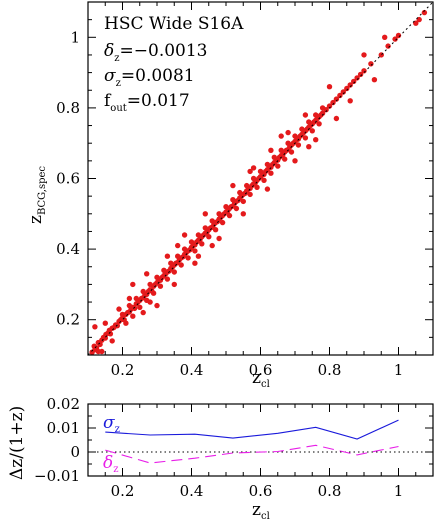  Describe the element at coordinates (174, 24) in the screenshot. I see `annotation-survey: HSC Wide S16A` at that location.